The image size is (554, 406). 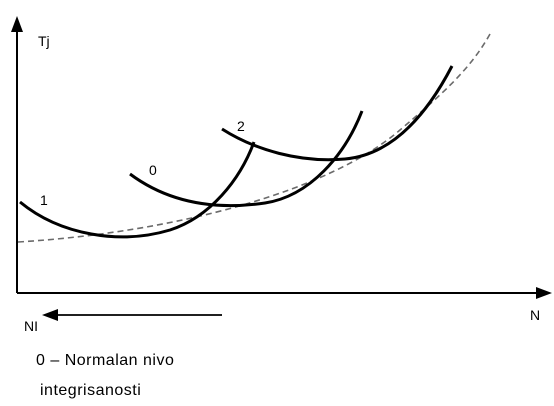 What do you see at coordinates (44, 200) in the screenshot?
I see `curve-1-label: 1` at bounding box center [44, 200].